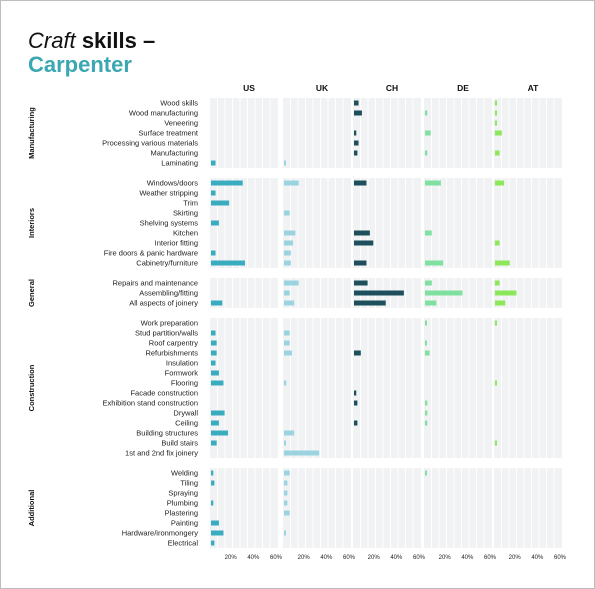 The image size is (595, 589). Describe the element at coordinates (186, 422) in the screenshot. I see `row-label-ceiling: Ceiling` at that location.